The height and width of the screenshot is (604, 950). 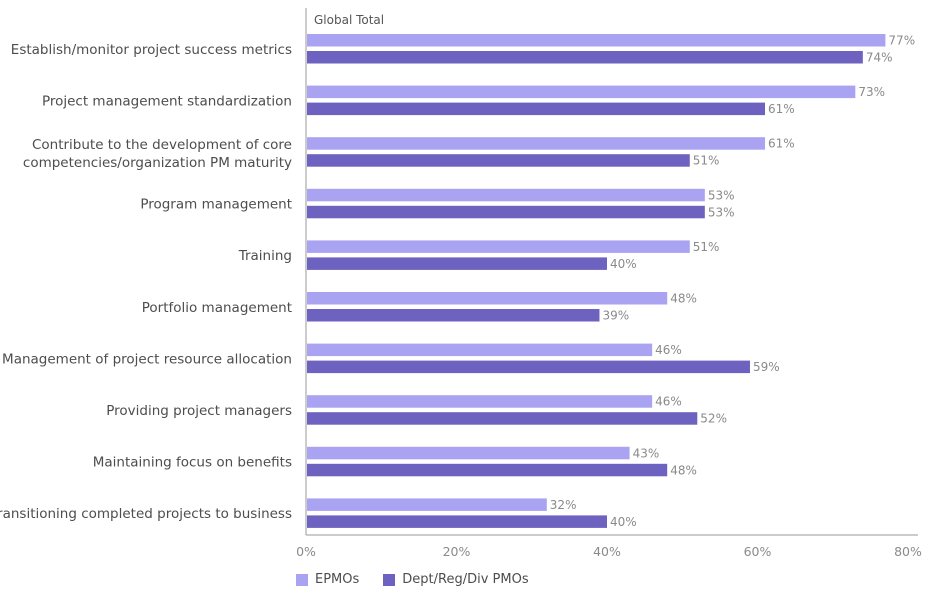 I want to click on data-label: 39%, so click(x=615, y=316).